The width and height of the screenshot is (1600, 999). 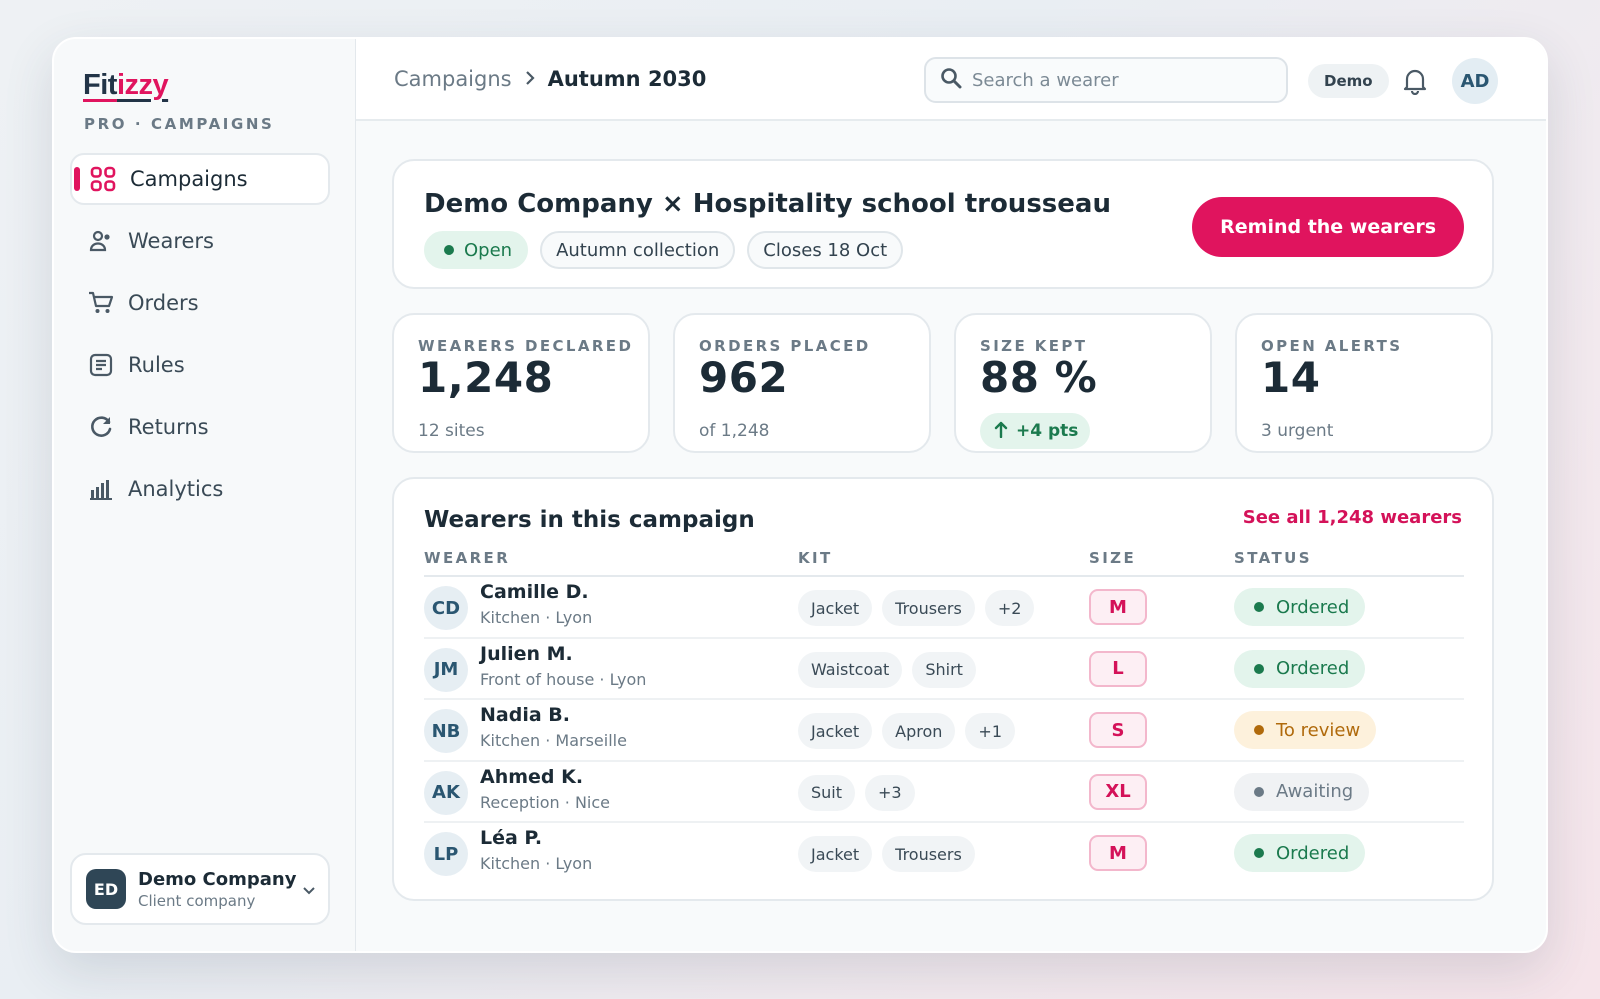 I want to click on sidebar-item-campaigns: Campaigns, so click(x=200, y=179).